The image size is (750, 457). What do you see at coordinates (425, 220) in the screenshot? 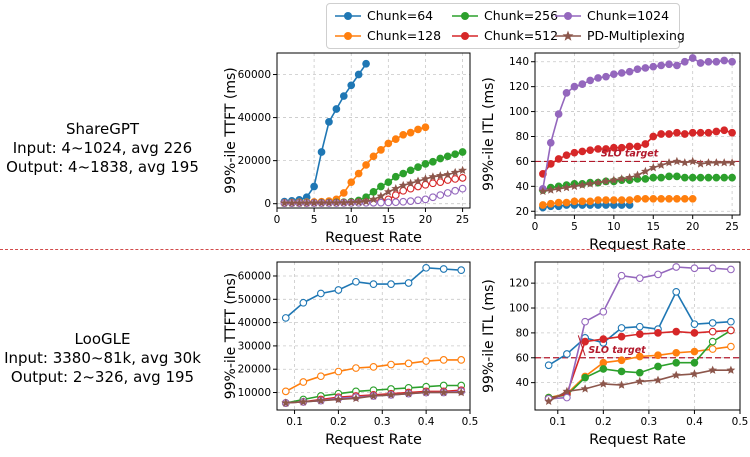
I see `x-tick-label: 20` at bounding box center [425, 220].